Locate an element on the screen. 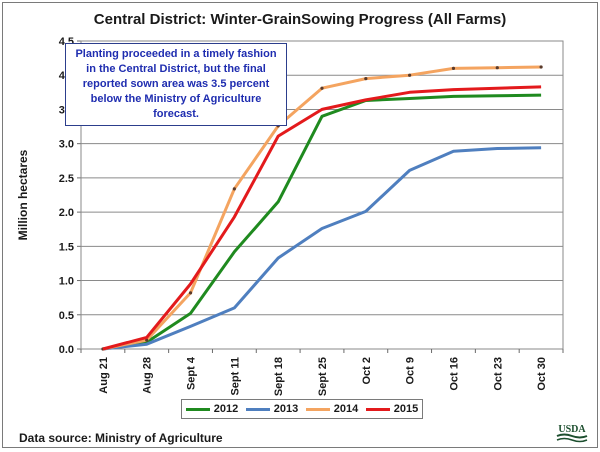  usda-logo: USDA is located at coordinates (572, 433).